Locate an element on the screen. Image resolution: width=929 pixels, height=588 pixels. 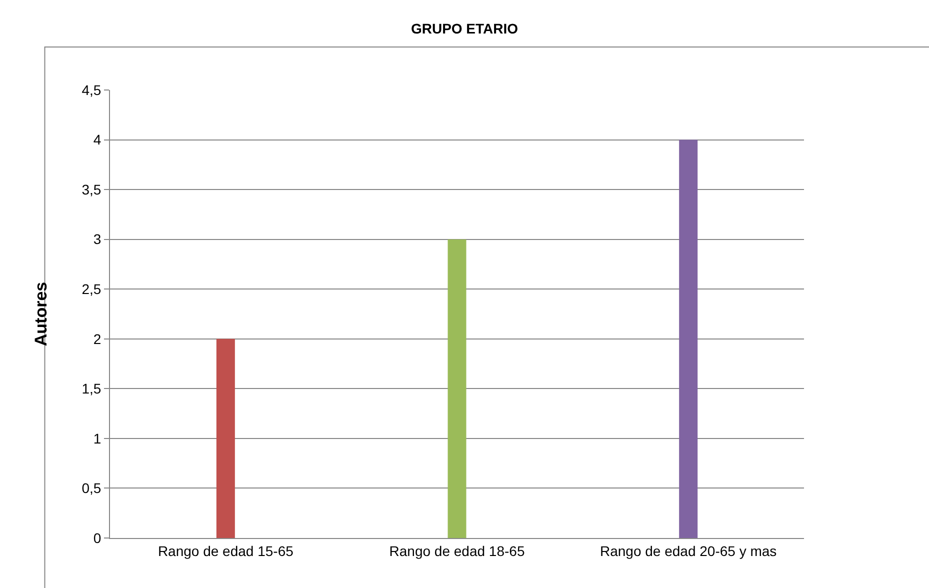
y-tick-label: 3 is located at coordinates (97, 239).